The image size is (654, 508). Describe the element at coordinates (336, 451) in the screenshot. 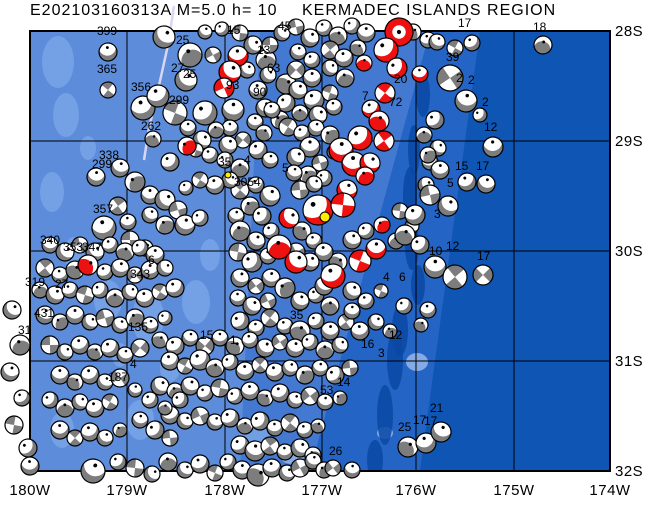

I see `event-number-label: 26` at that location.